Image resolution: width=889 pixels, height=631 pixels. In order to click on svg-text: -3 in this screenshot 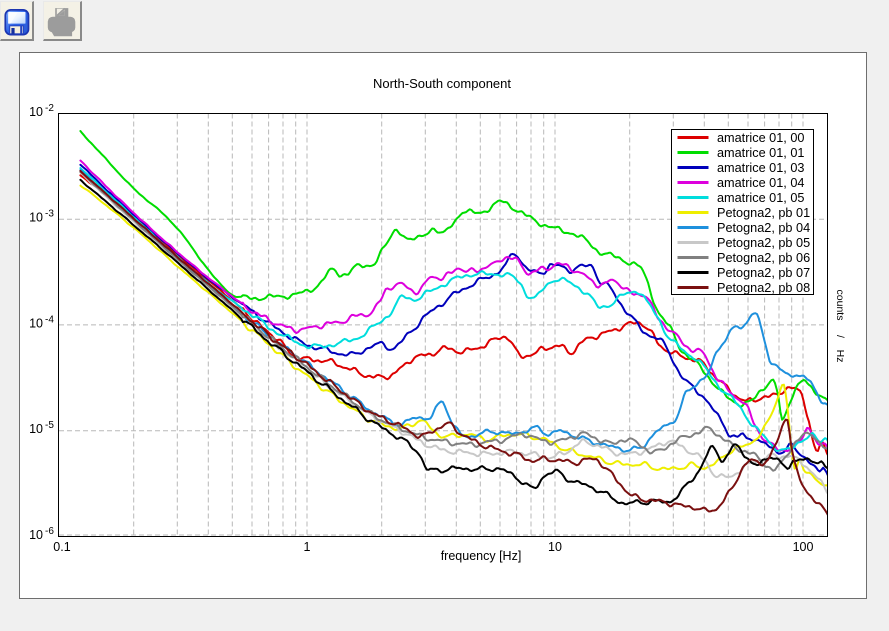, I will do `click(49, 214)`.